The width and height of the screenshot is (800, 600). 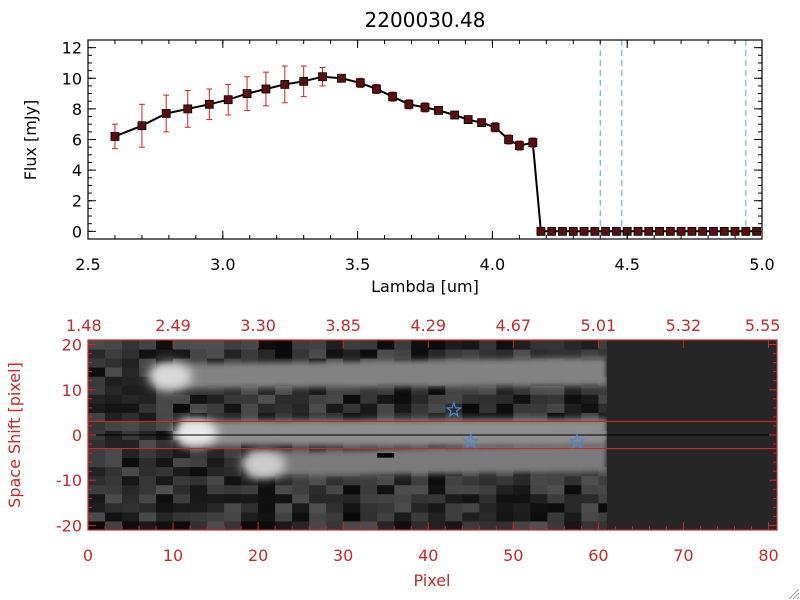 What do you see at coordinates (768, 555) in the screenshot?
I see `x-tick-label-8: 80` at bounding box center [768, 555].